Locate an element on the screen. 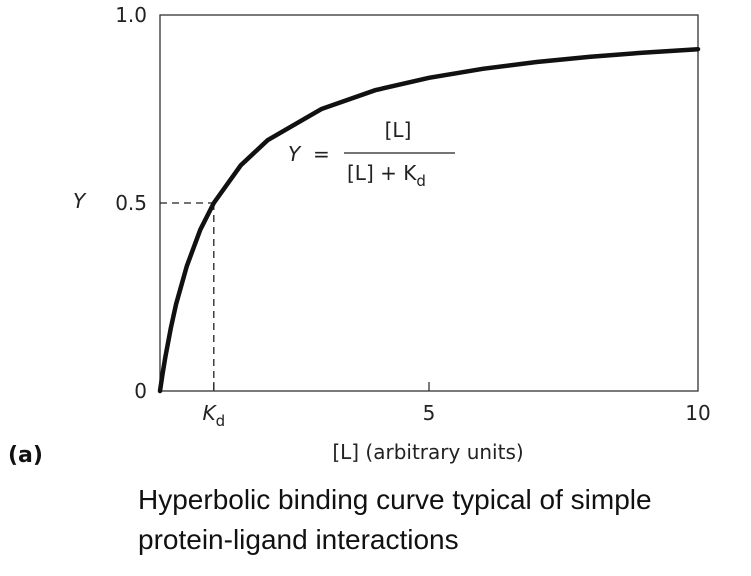 The image size is (751, 576). x-tick-label: Kd is located at coordinates (213, 415).